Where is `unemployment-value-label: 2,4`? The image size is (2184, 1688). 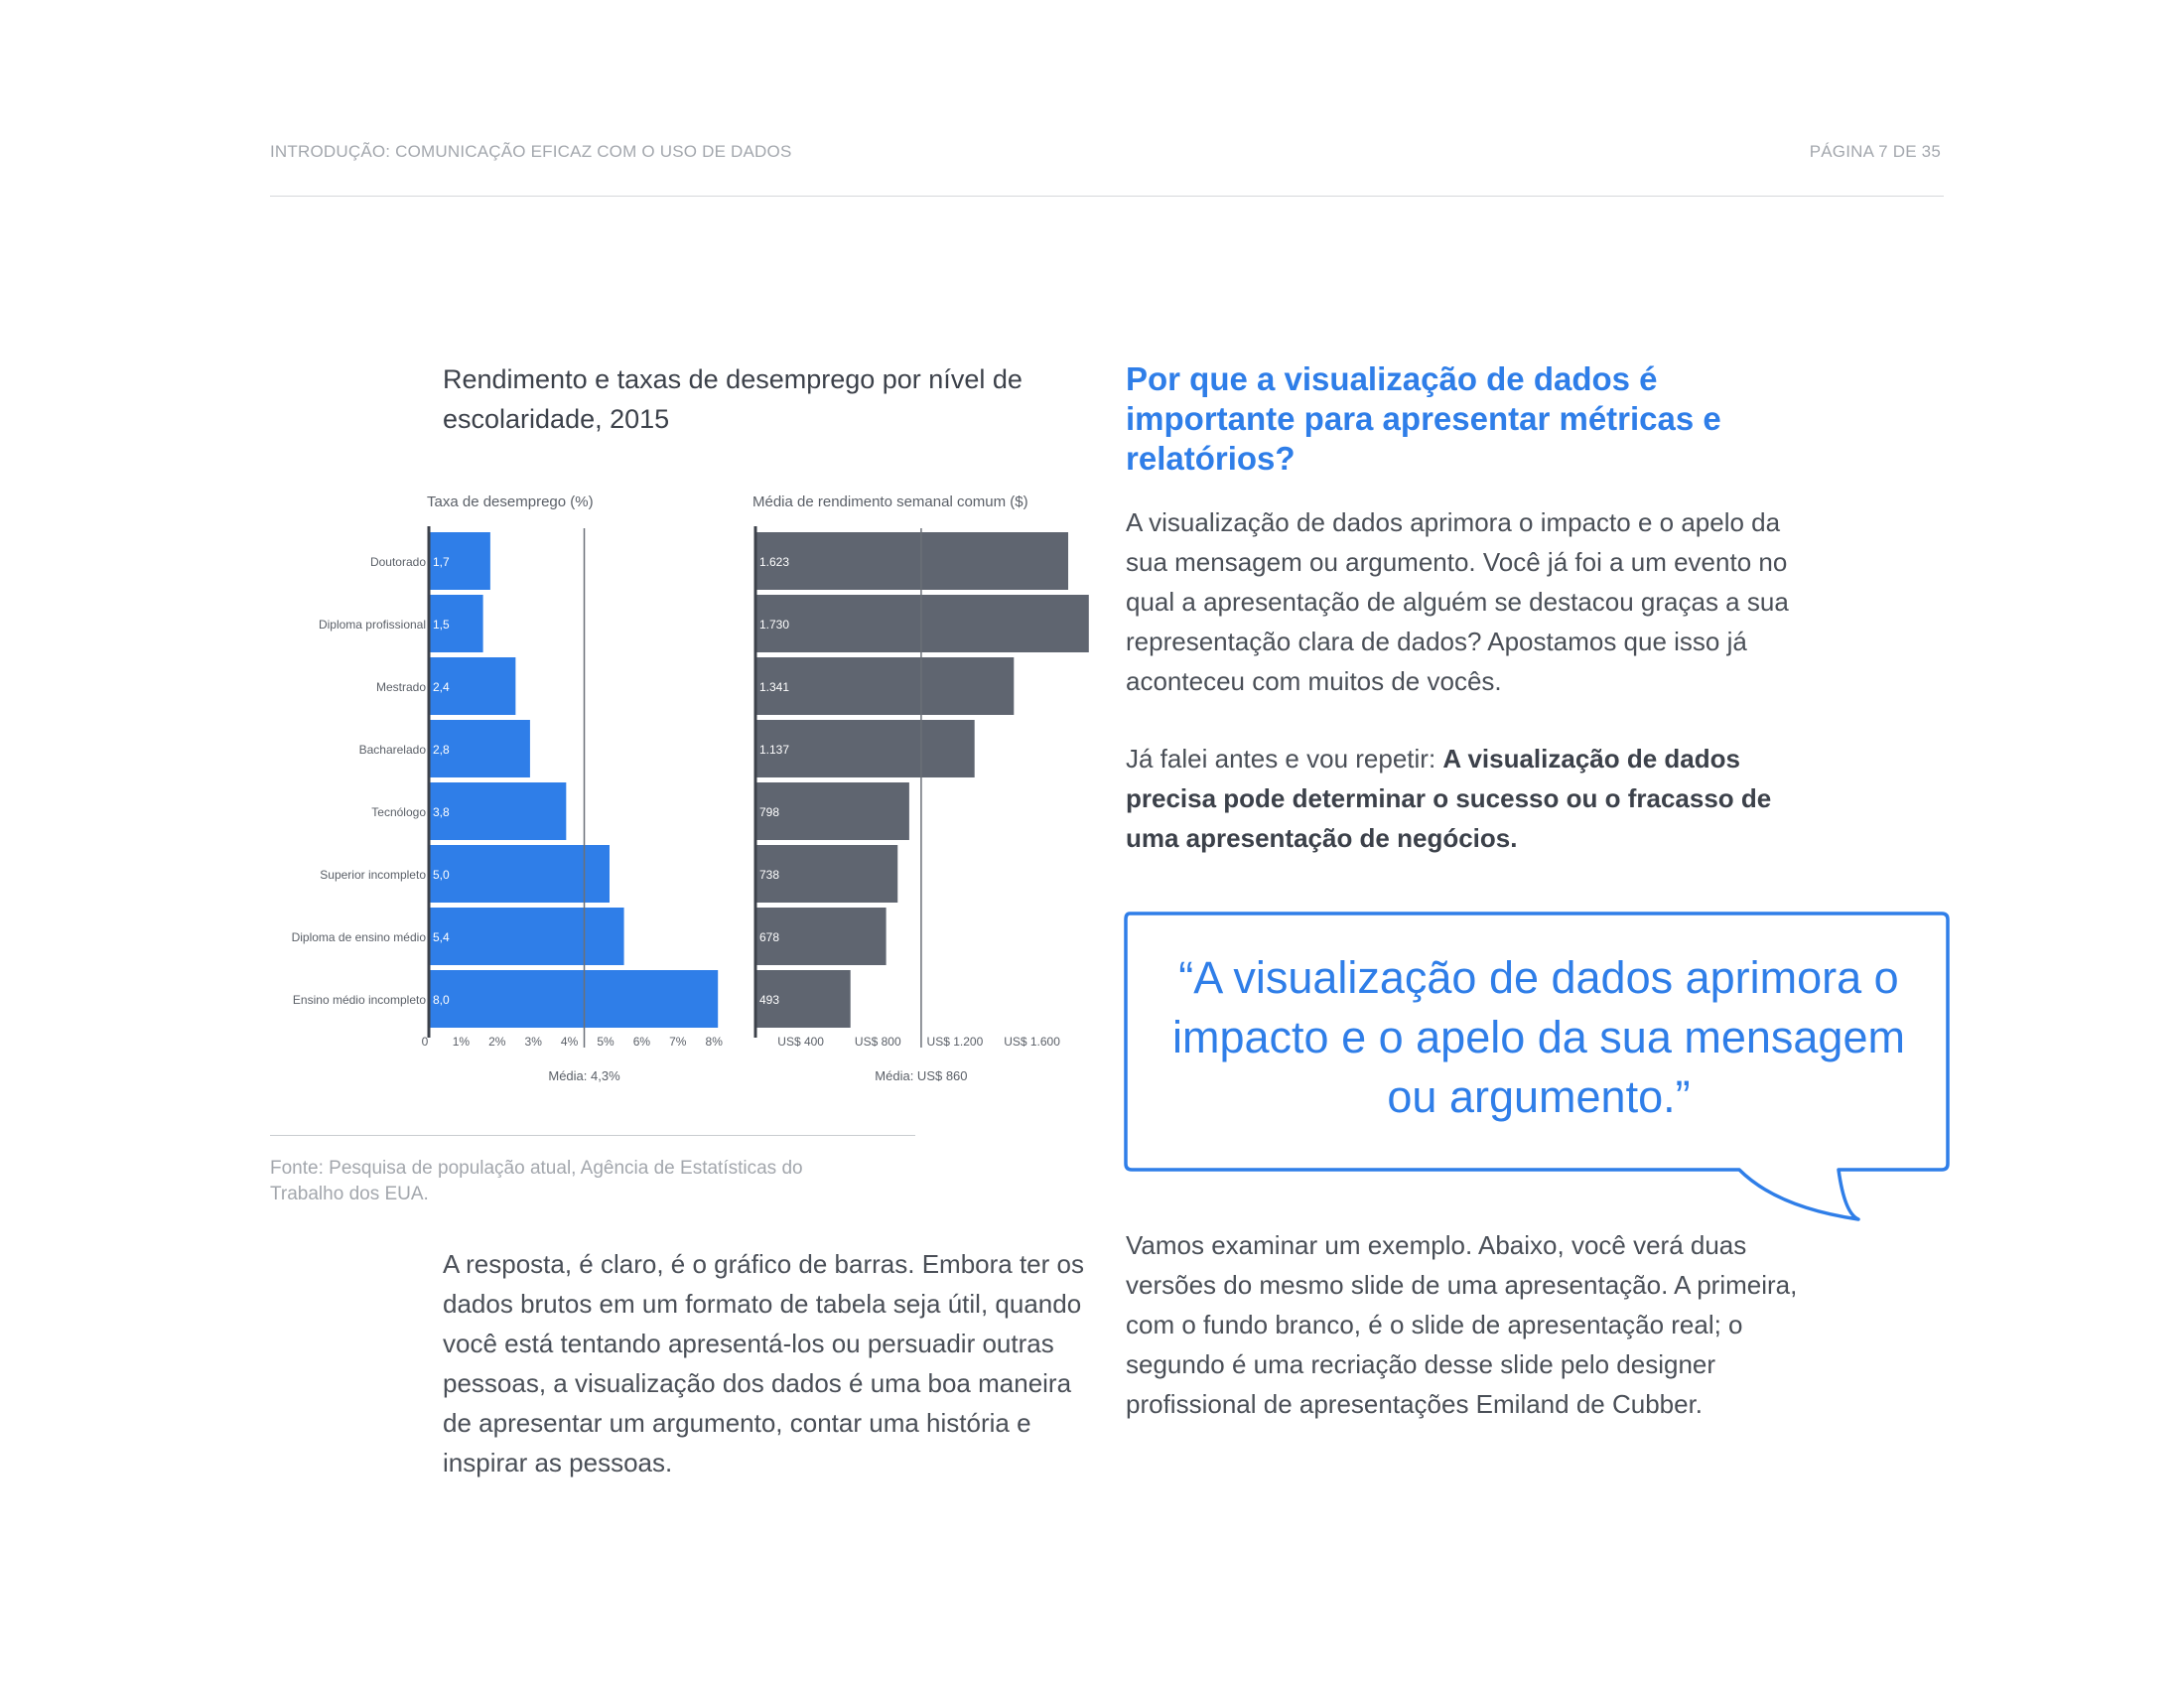
unemployment-value-label: 2,4 is located at coordinates (441, 687).